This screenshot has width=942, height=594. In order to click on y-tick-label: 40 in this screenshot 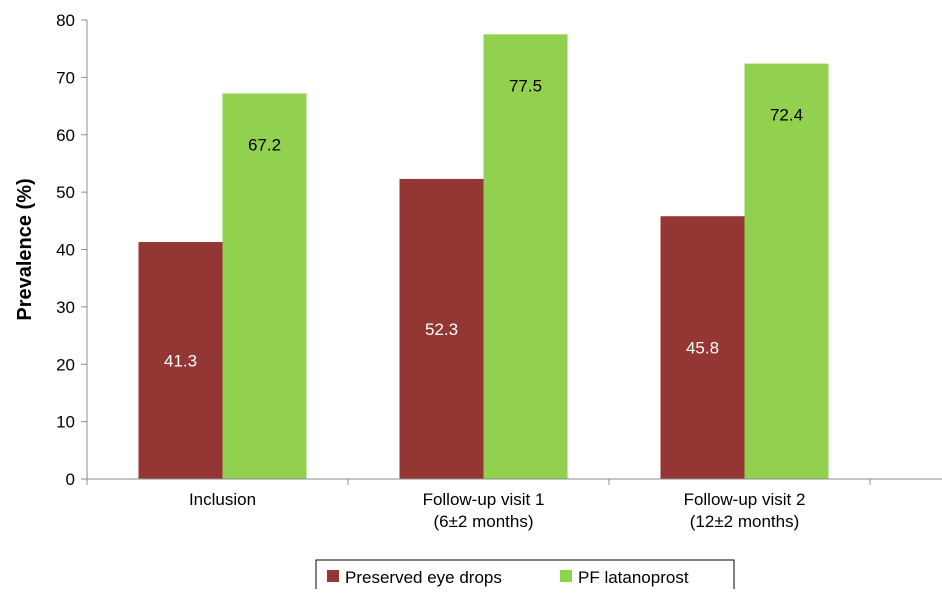, I will do `click(65, 250)`.